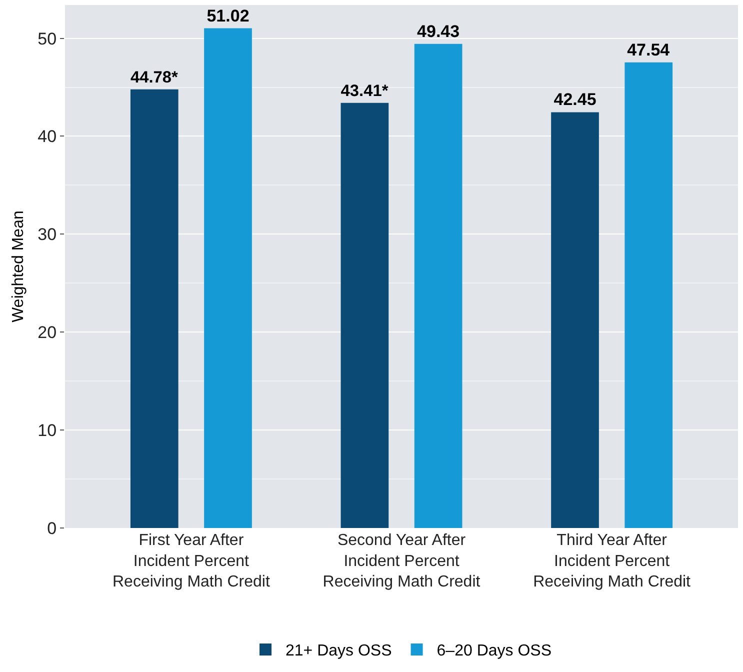 The image size is (743, 672). I want to click on y-tick-label: 10, so click(47, 430).